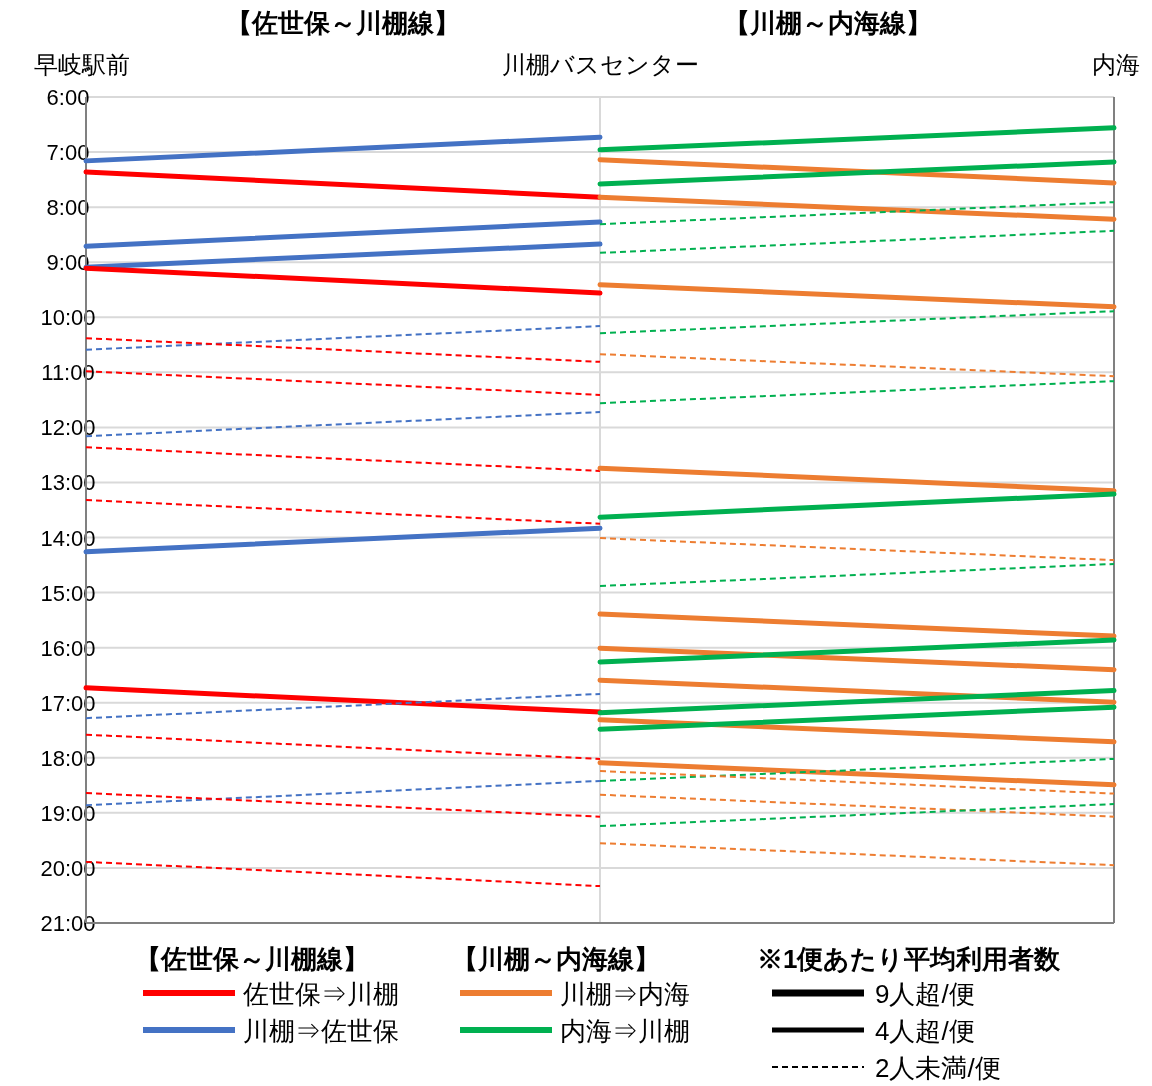 The height and width of the screenshot is (1086, 1152). What do you see at coordinates (82, 64) in the screenshot?
I see `x-tick-label: 早岐駅前` at bounding box center [82, 64].